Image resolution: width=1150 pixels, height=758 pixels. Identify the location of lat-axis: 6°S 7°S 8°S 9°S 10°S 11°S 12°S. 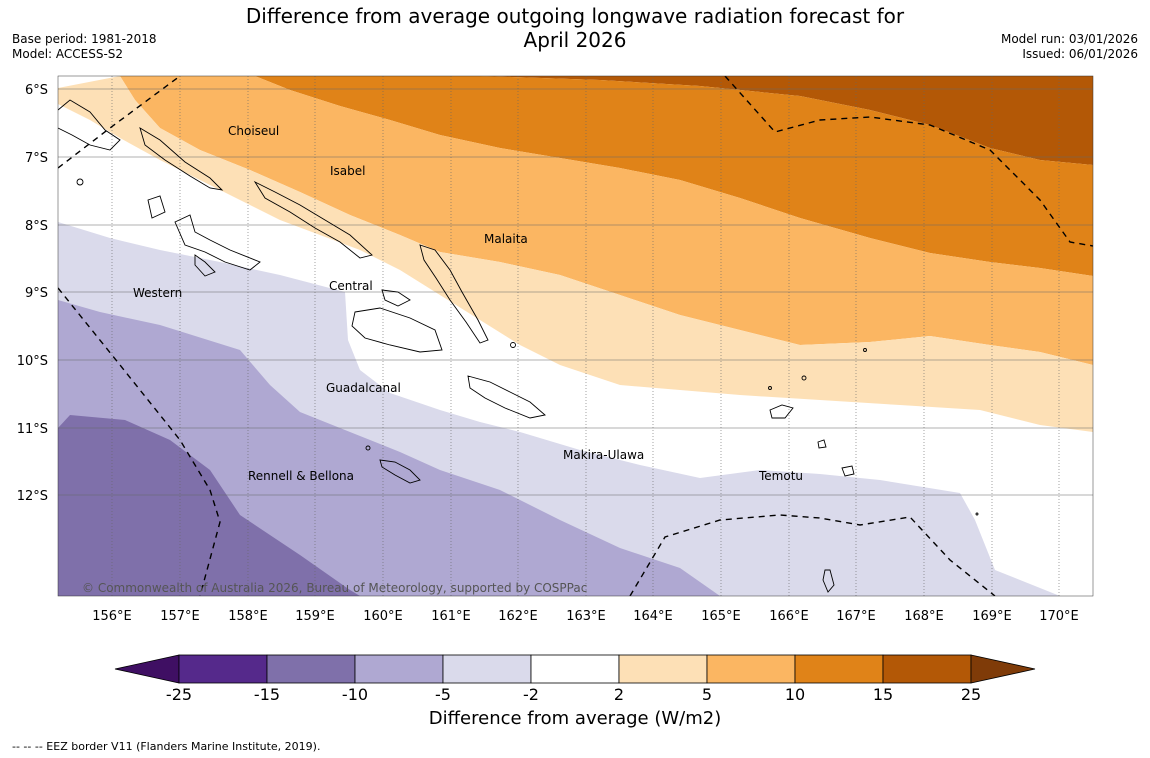
(32, 293).